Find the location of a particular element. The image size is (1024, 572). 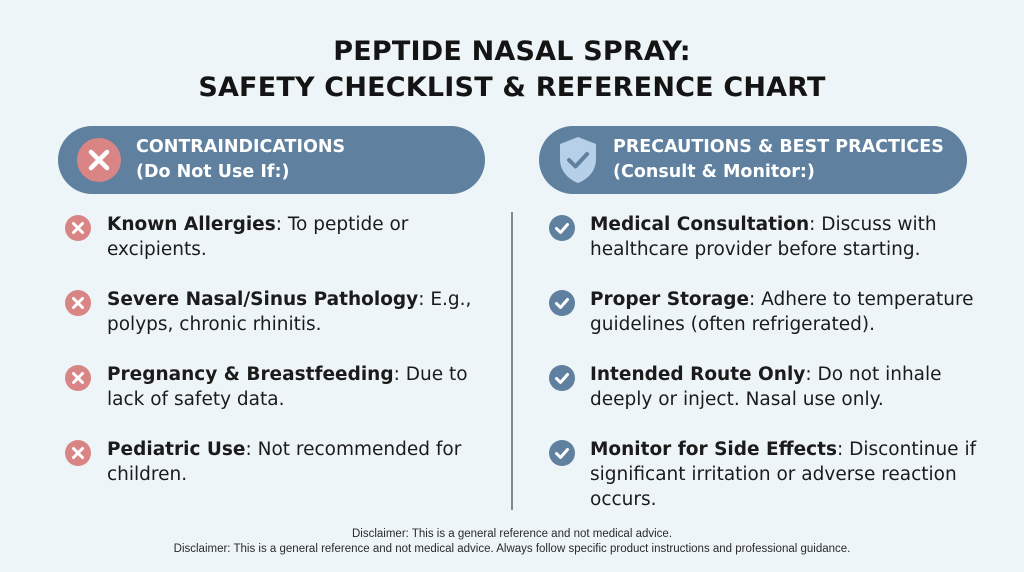

item-label: Pediatric Use is located at coordinates (176, 449).